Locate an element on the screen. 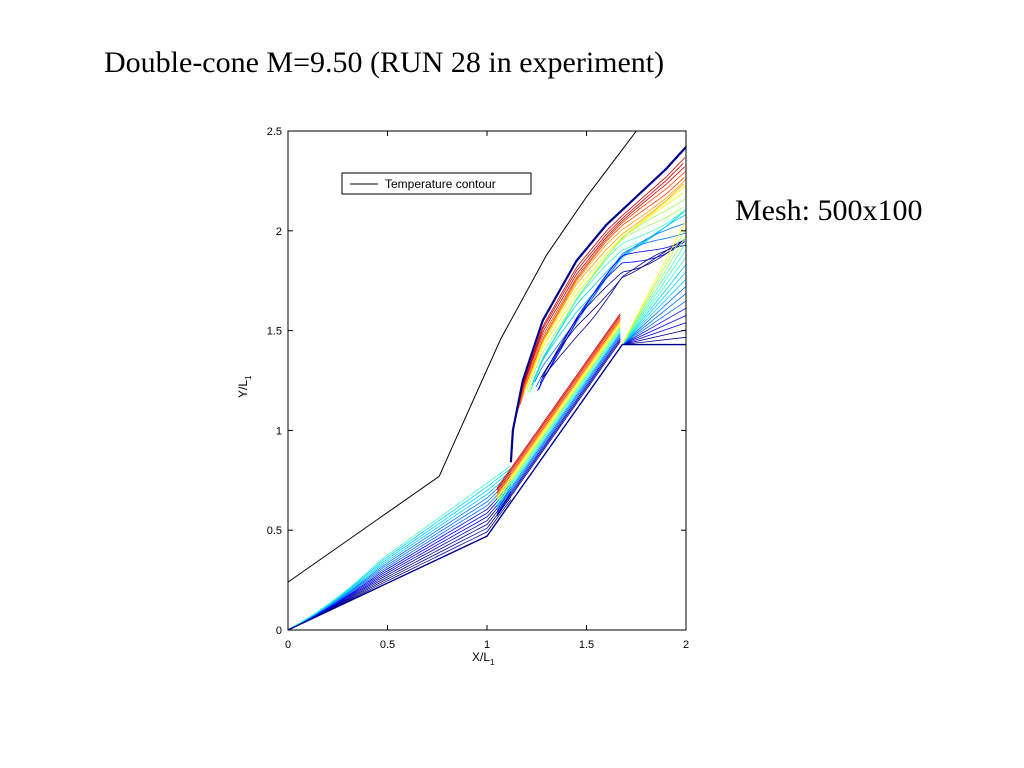 The image size is (1024, 768). x-tick-label: 0.5 is located at coordinates (387, 645).